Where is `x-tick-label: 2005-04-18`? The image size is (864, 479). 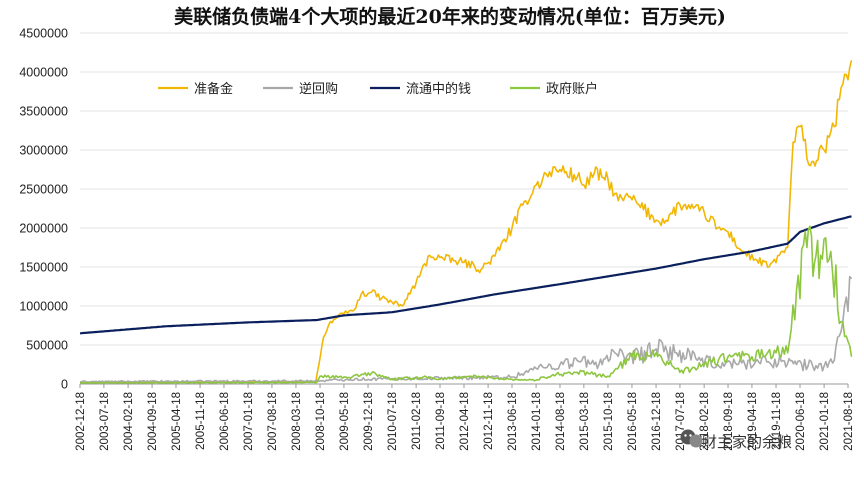 x-tick-label: 2005-04-18 is located at coordinates (177, 421).